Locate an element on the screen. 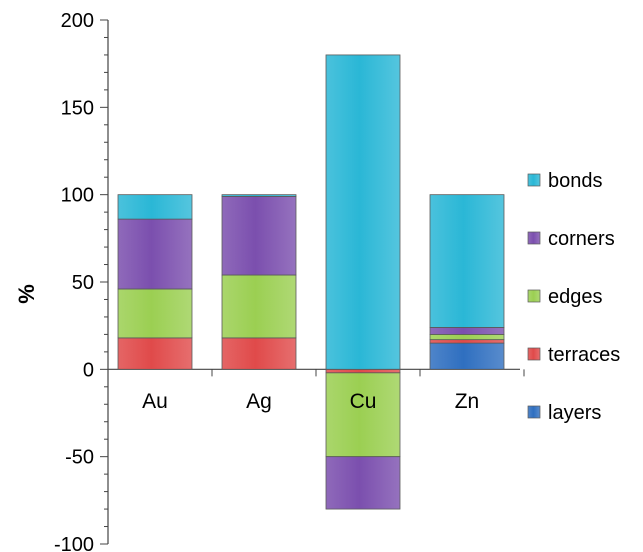 The height and width of the screenshot is (552, 643). bar-ag-edges is located at coordinates (259, 306).